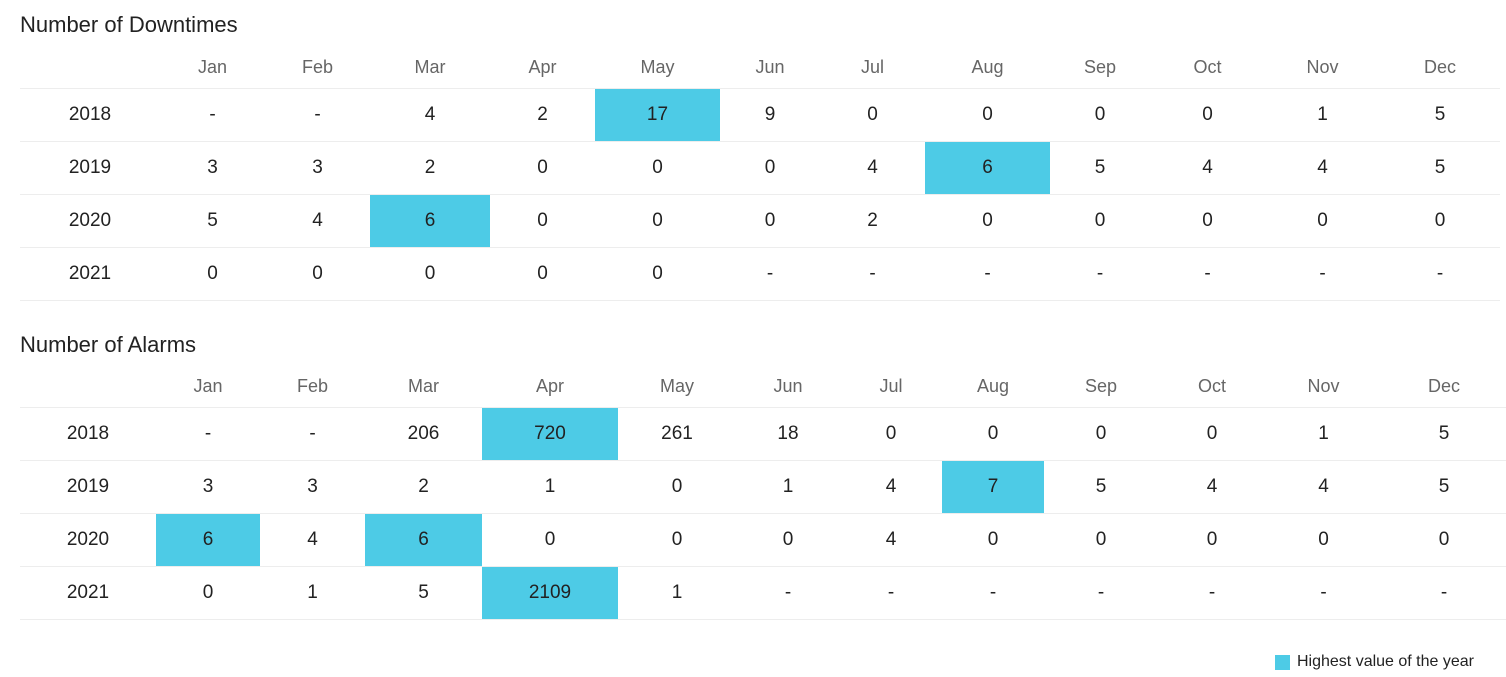  Describe the element at coordinates (108, 344) in the screenshot. I see `alarms-section-title: Number of Alarms` at that location.